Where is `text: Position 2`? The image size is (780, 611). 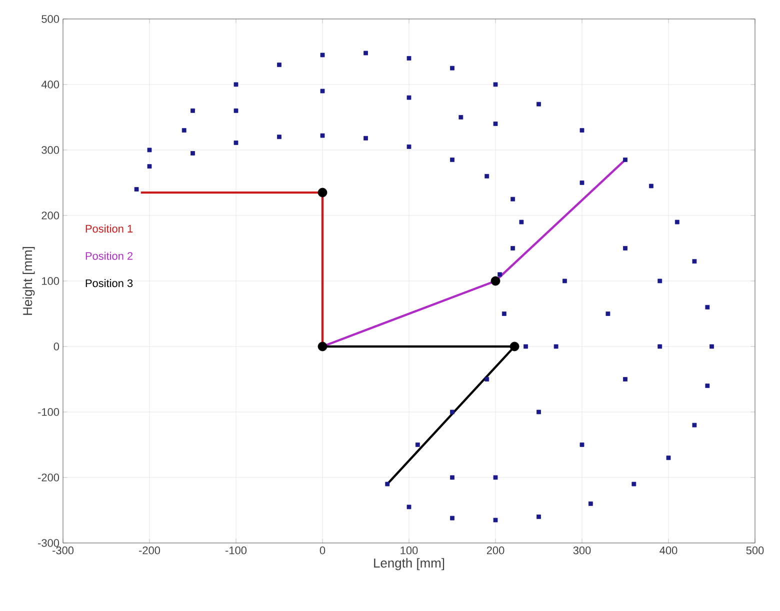
text: Position 2 is located at coordinates (109, 256).